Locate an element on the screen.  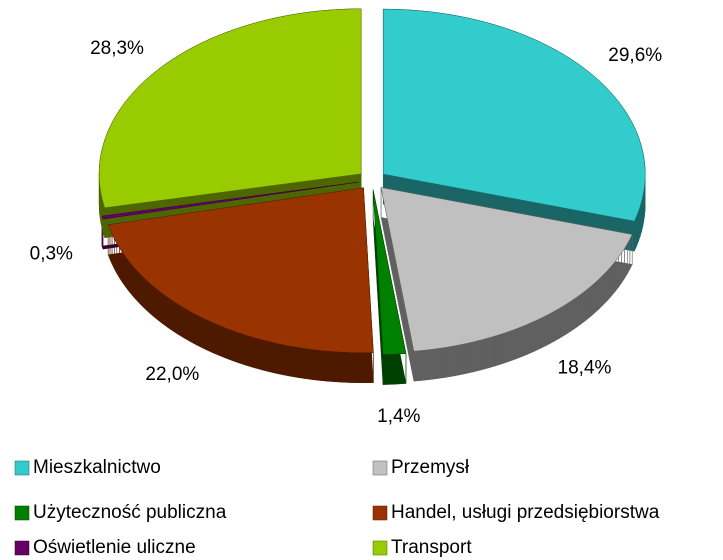
data-label: 18,4% is located at coordinates (585, 367).